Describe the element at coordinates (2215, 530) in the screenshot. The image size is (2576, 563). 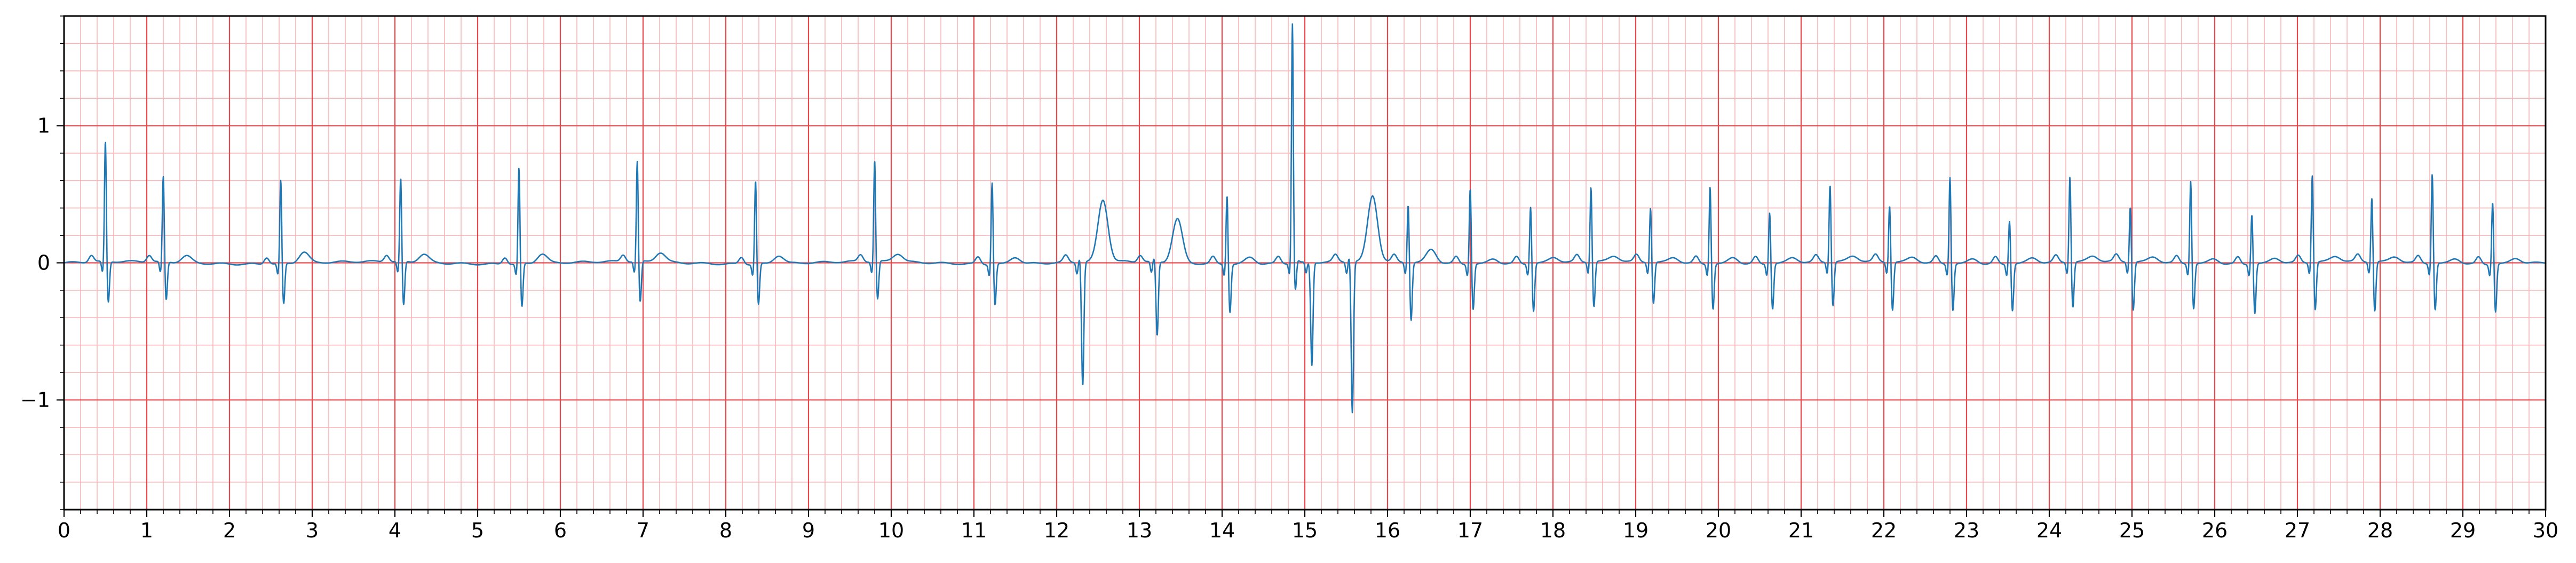
I see `x-tick-label: 26` at that location.